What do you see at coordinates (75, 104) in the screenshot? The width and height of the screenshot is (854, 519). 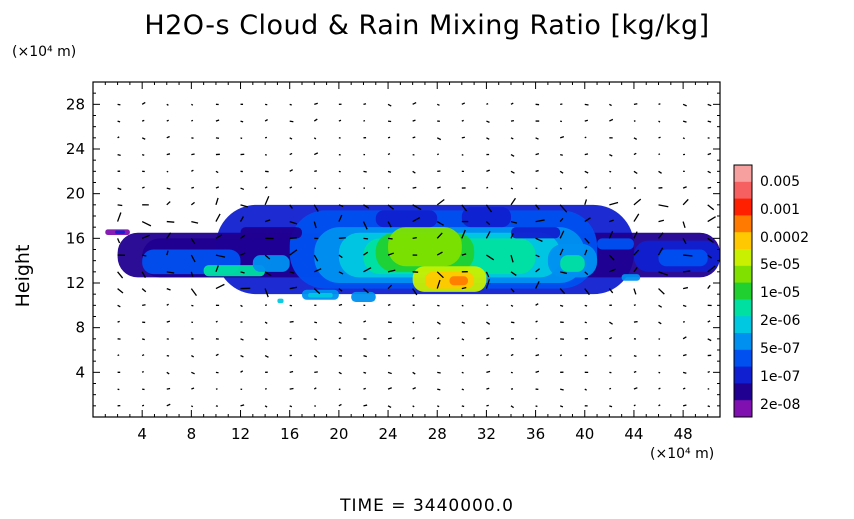 I see `y-tick-label: 28` at bounding box center [75, 104].